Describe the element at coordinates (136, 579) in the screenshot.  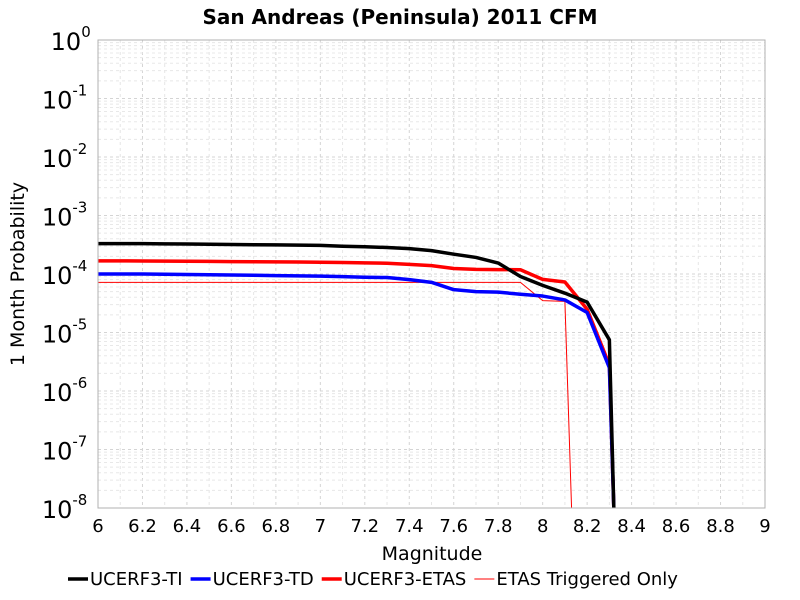
I see `legend-label: UCERF3-TI` at that location.